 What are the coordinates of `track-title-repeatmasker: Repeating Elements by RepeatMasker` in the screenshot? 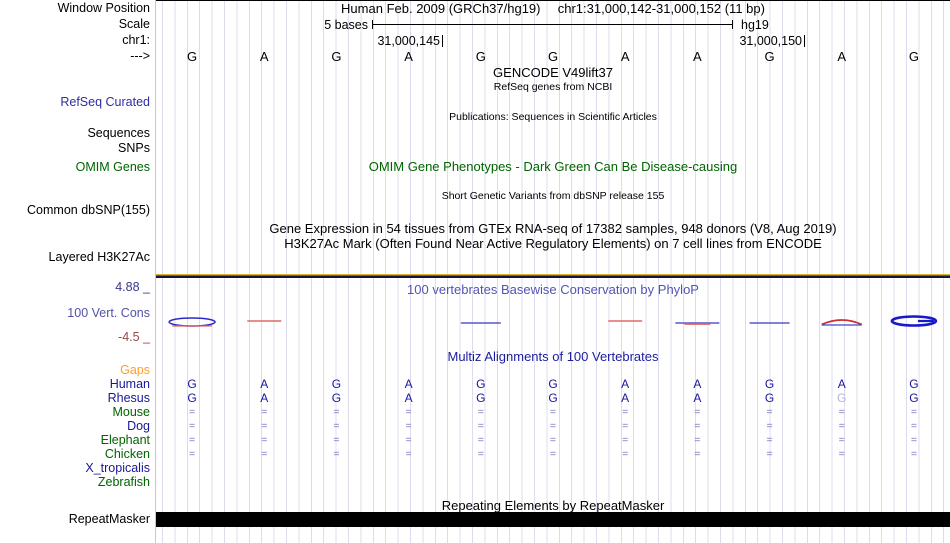 It's located at (553, 505).